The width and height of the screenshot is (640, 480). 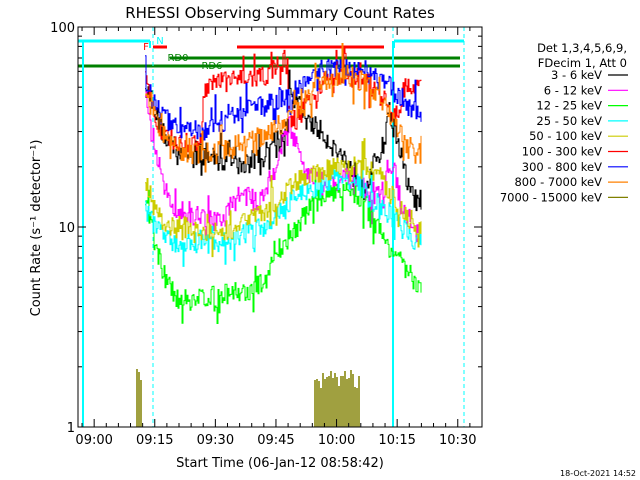 What do you see at coordinates (558, 182) in the screenshot?
I see `legend-label: 800 - 7000 keV` at bounding box center [558, 182].